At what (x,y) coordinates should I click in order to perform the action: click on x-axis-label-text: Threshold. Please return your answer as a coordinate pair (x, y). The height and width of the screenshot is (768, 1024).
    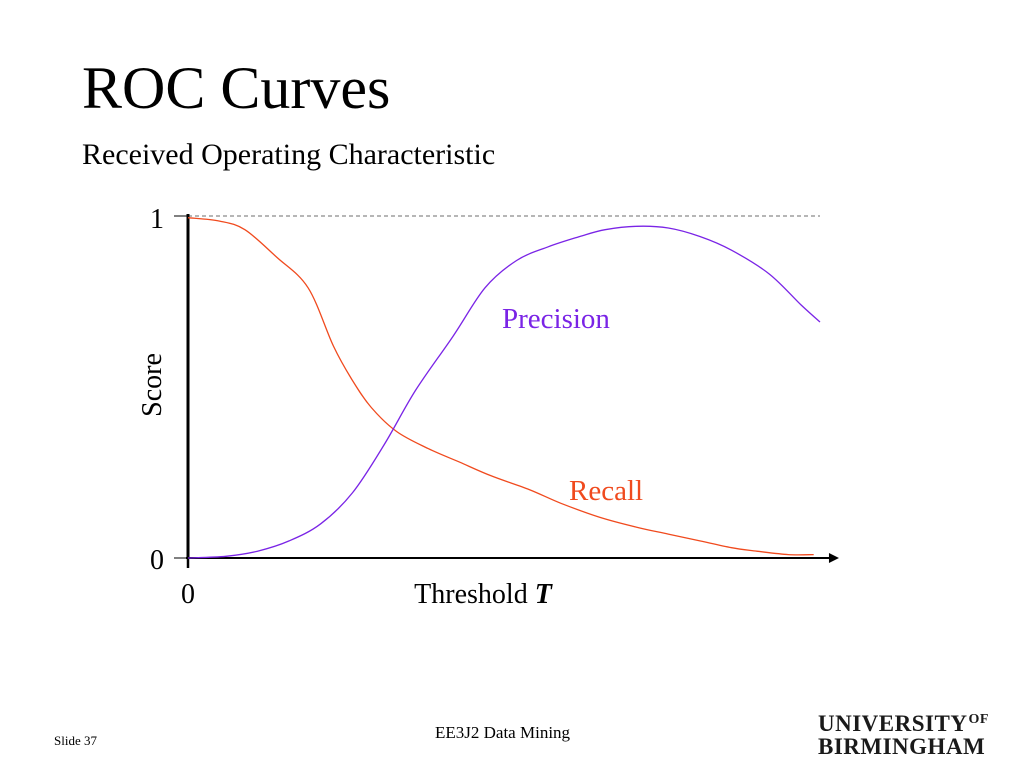
    Looking at the image, I should click on (471, 594).